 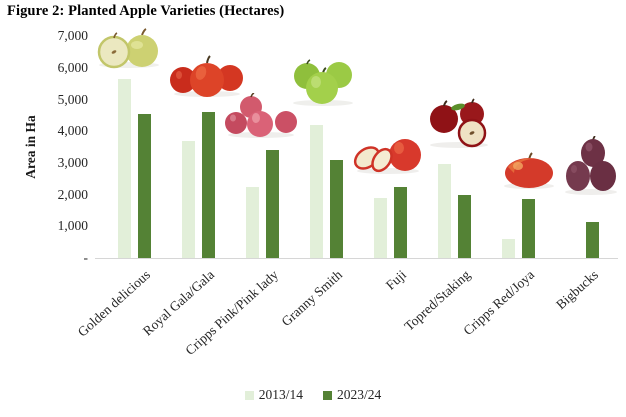 What do you see at coordinates (72, 226) in the screenshot?
I see `y-tick-label: 1,000` at bounding box center [72, 226].